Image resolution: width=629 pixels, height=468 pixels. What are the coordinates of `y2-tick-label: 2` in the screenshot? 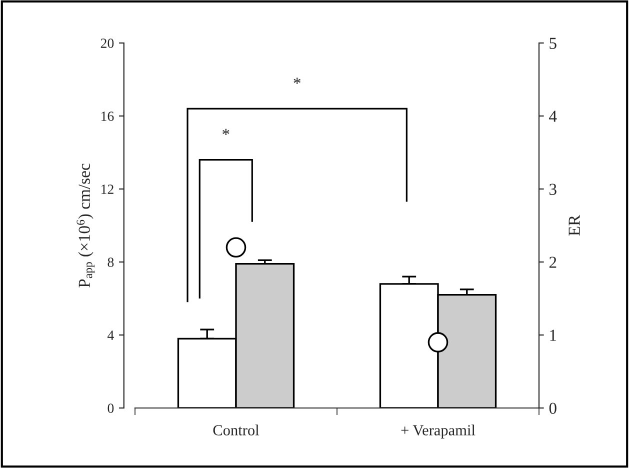 It's located at (552, 262).